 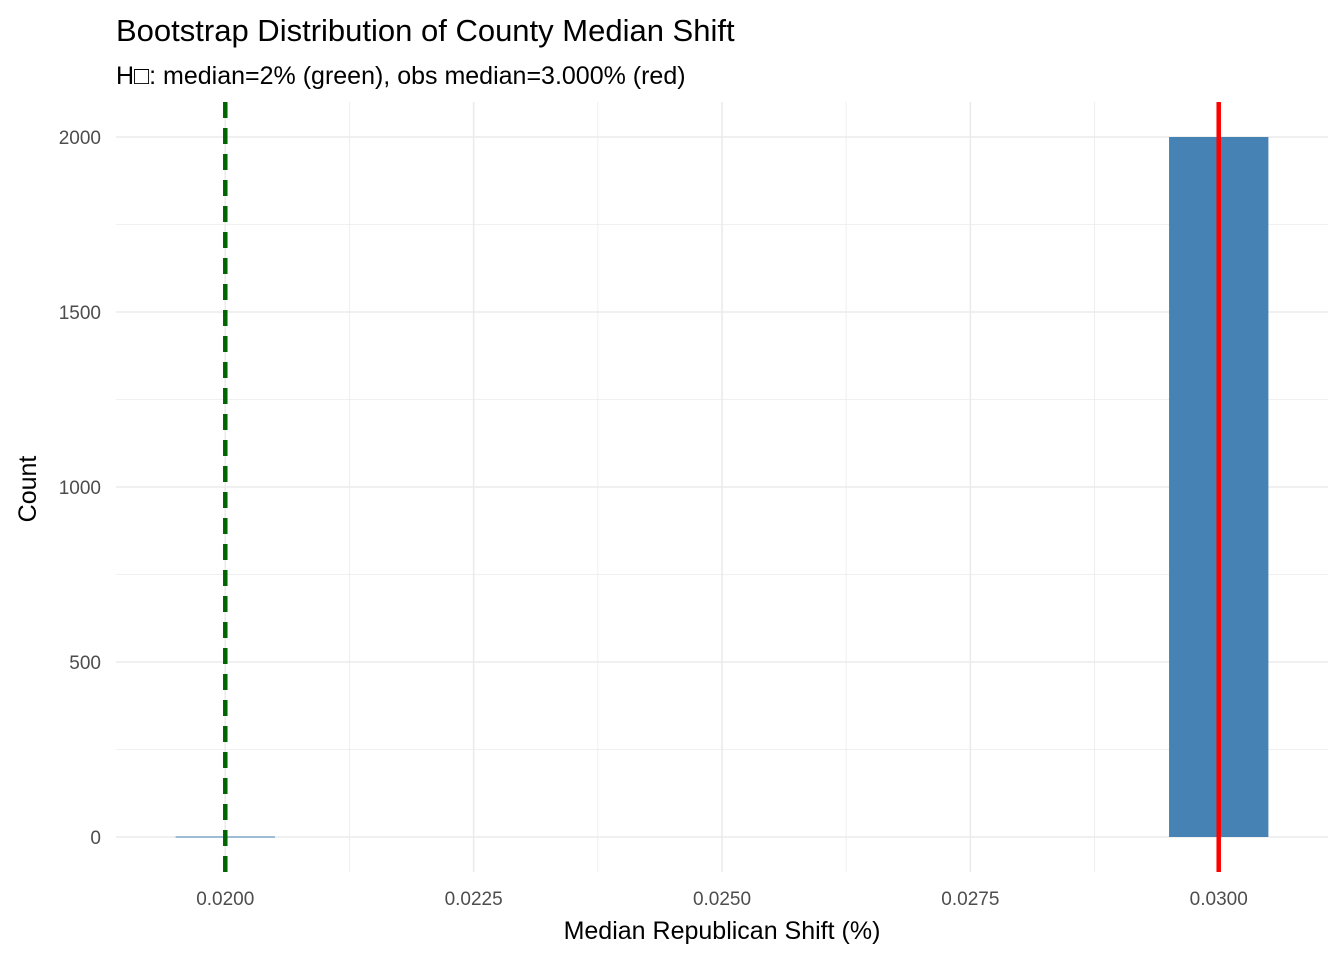 What do you see at coordinates (474, 899) in the screenshot?
I see `x-tick-label: 0.0225` at bounding box center [474, 899].